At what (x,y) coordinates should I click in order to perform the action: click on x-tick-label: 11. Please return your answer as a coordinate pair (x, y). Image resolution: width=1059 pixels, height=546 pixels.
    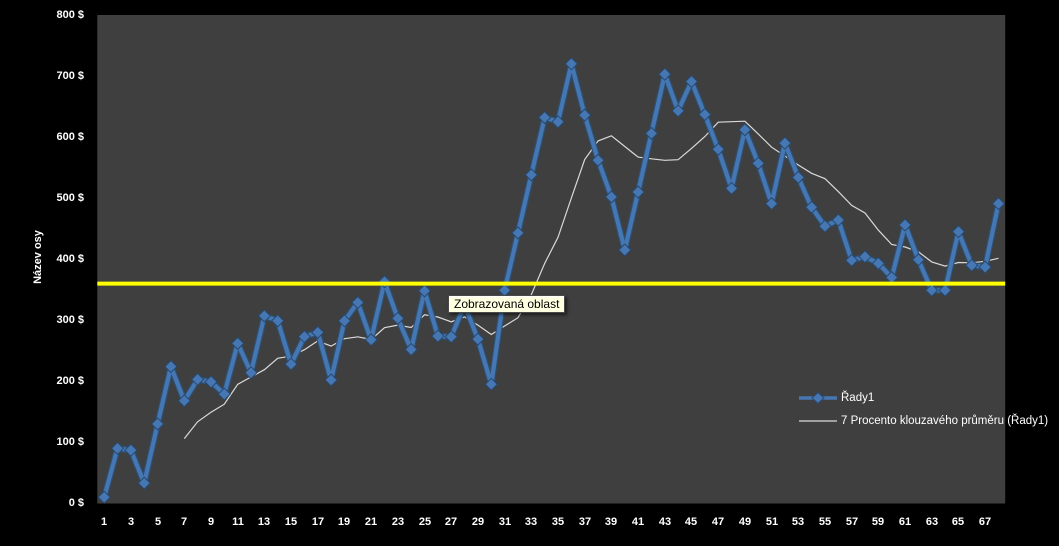
    Looking at the image, I should click on (238, 522).